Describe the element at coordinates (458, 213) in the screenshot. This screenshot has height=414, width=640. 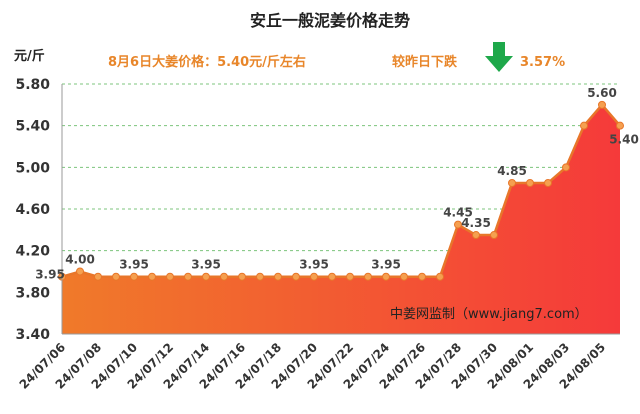
I see `value-label: 4.45` at that location.